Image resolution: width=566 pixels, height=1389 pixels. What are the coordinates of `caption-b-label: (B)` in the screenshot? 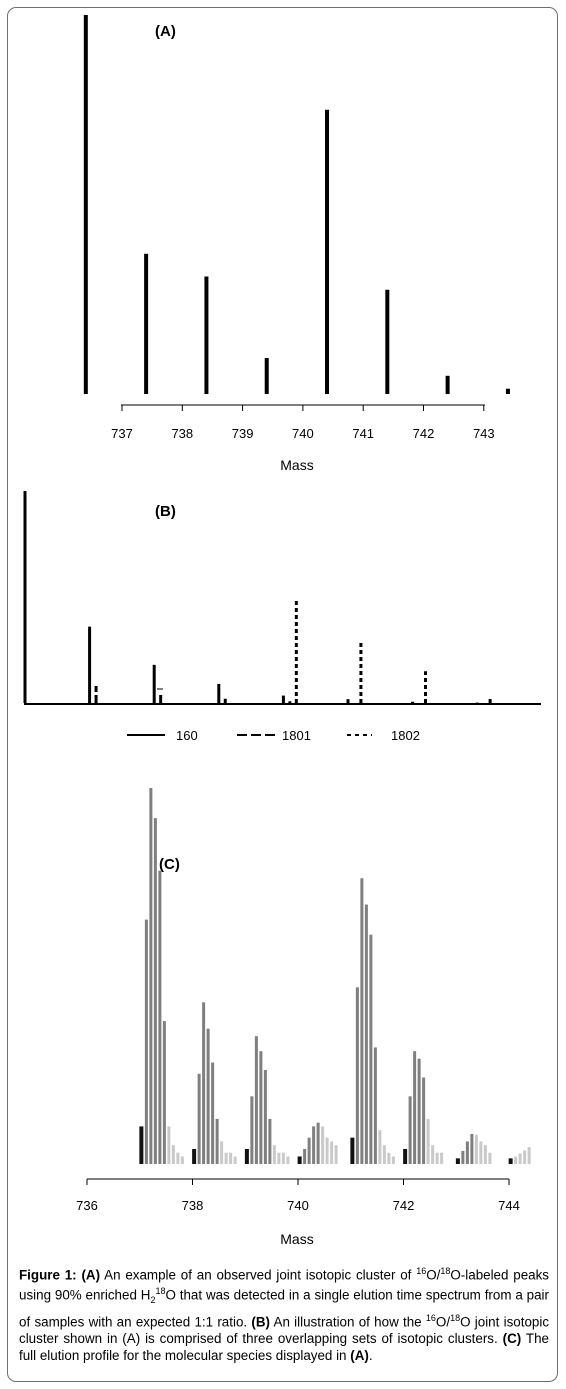 It's located at (260, 1322).